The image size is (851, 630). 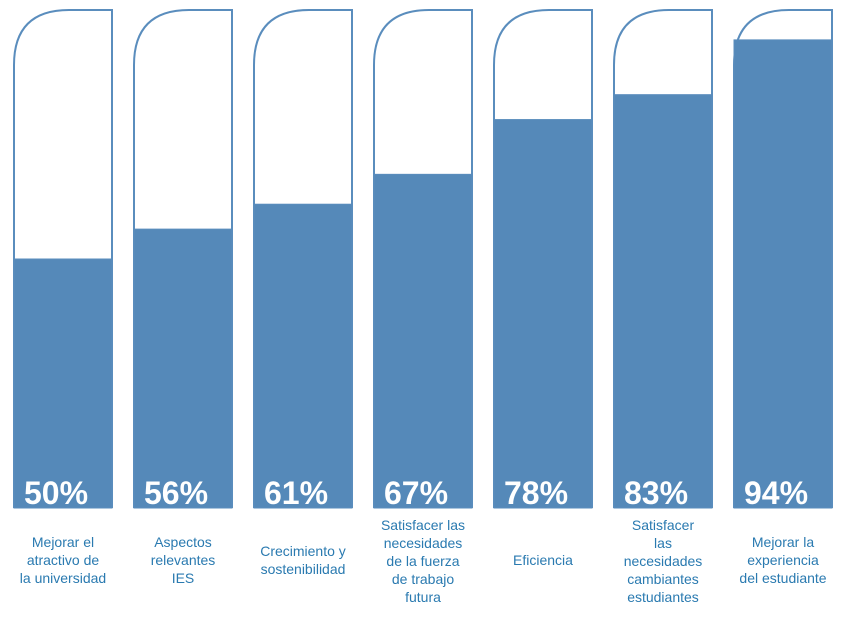 What do you see at coordinates (296, 493) in the screenshot?
I see `bar-value-label-2: 61%` at bounding box center [296, 493].